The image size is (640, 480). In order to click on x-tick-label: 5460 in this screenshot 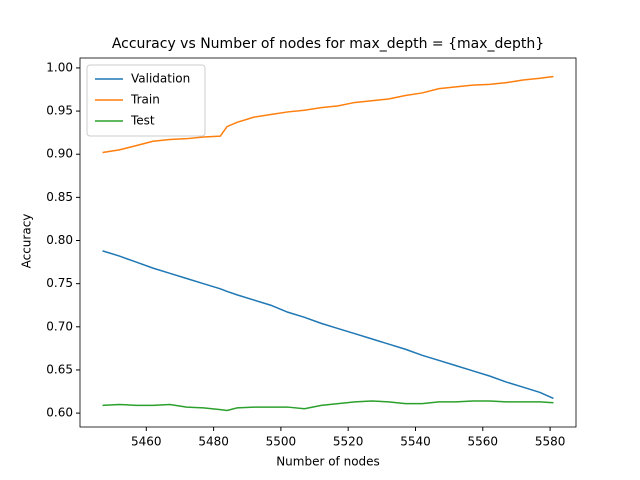, I will do `click(146, 442)`.